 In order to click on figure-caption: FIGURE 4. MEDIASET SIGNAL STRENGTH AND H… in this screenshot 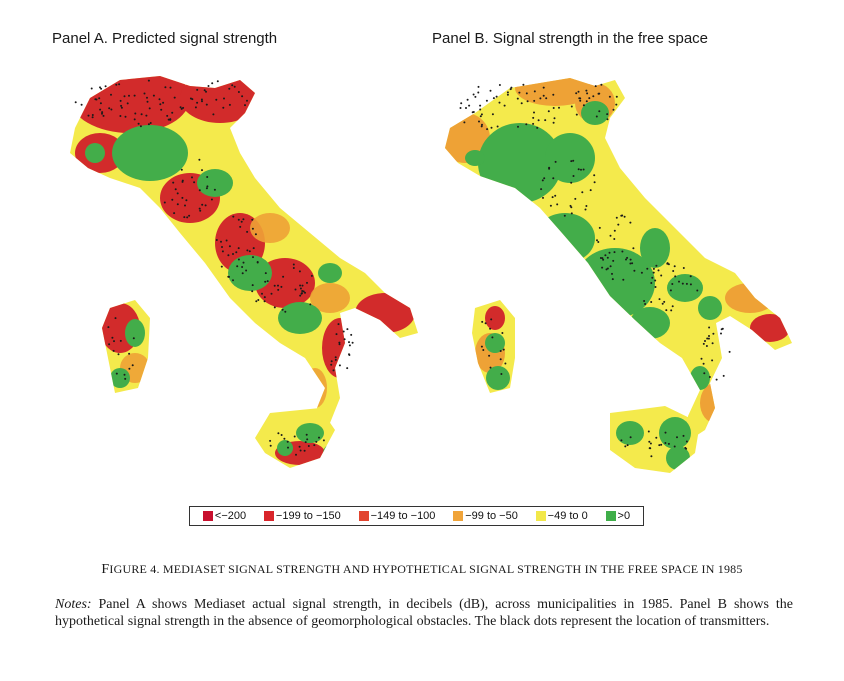, I will do `click(422, 569)`.